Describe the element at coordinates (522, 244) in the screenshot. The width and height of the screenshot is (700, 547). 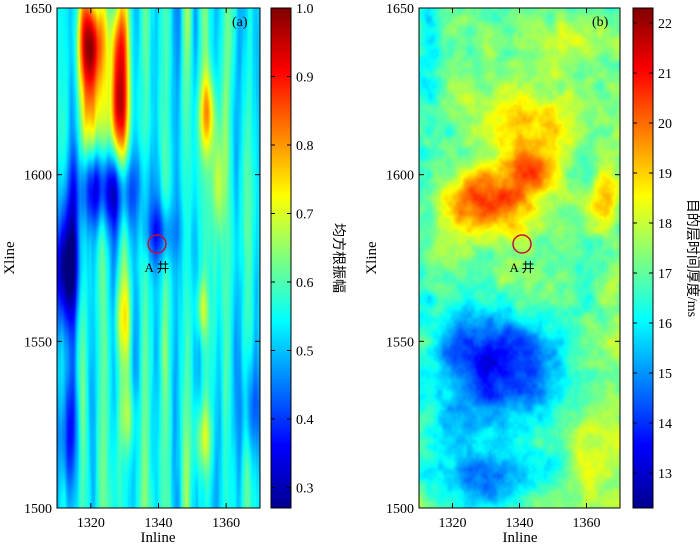
I see `well-marker-b` at that location.